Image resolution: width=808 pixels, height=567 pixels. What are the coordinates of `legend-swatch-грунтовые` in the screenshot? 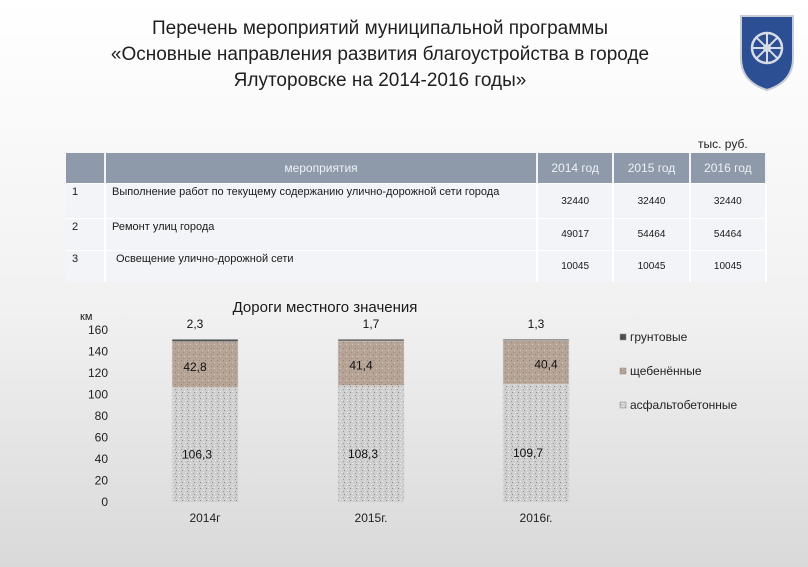 It's located at (623, 337).